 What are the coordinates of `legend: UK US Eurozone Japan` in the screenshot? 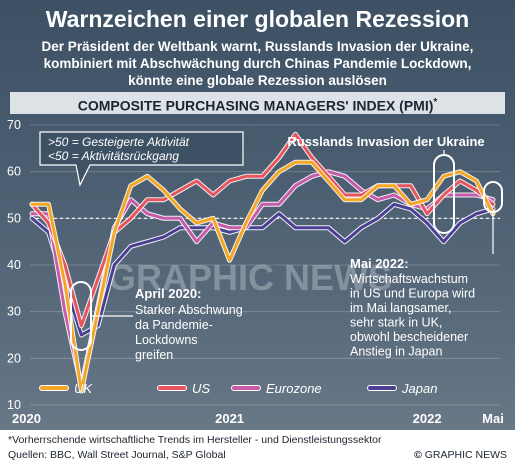 It's located at (238, 388).